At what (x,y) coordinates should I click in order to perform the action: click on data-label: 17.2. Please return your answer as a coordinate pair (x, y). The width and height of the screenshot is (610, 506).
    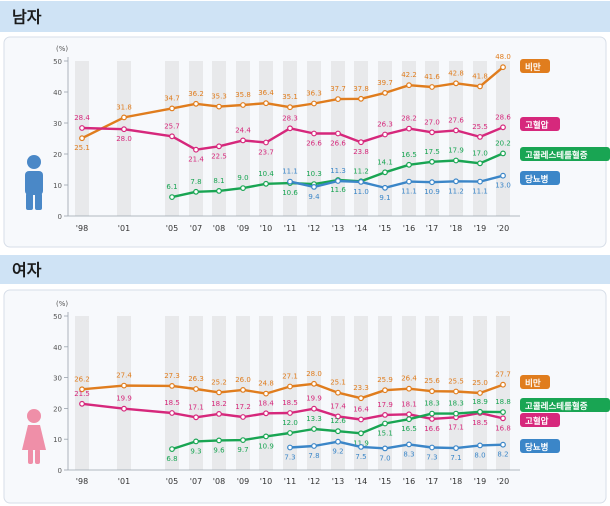
    Looking at the image, I should click on (243, 407).